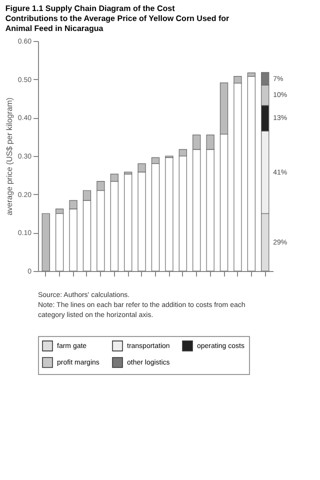  Describe the element at coordinates (117, 18) in the screenshot. I see `chart-title: Figure 1.1 Supply Chain Diagram of the Cost Contributions to the Average Price of Yellow Corn Used for Animal Feed in Nicaragua` at that location.